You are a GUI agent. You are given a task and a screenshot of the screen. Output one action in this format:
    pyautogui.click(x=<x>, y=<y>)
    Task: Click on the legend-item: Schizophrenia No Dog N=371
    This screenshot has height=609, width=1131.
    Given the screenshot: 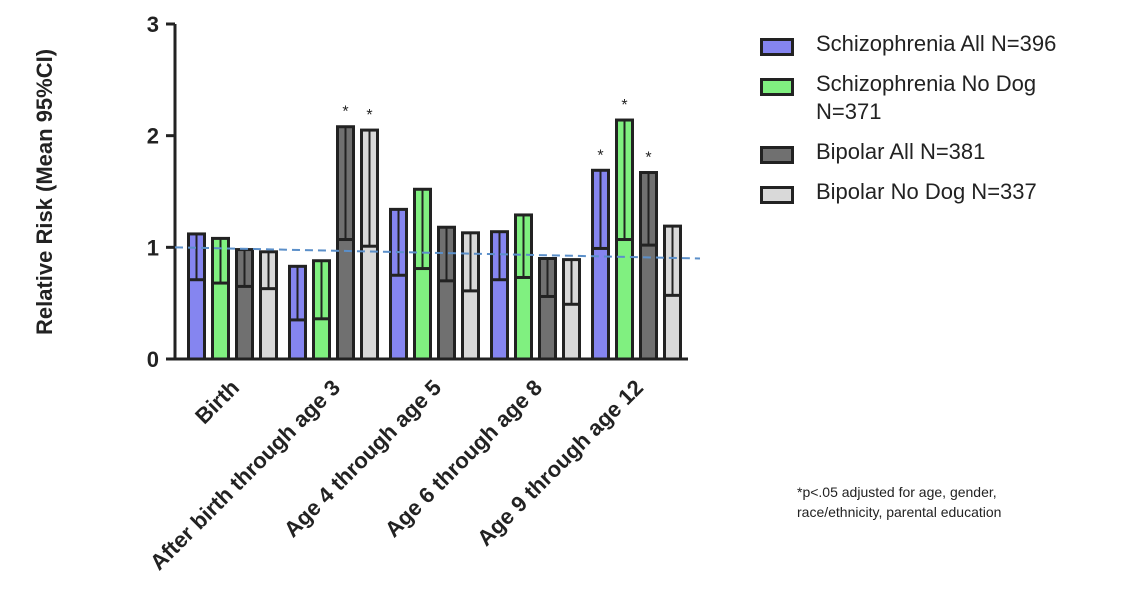 What is the action you would take?
    pyautogui.click(x=910, y=98)
    